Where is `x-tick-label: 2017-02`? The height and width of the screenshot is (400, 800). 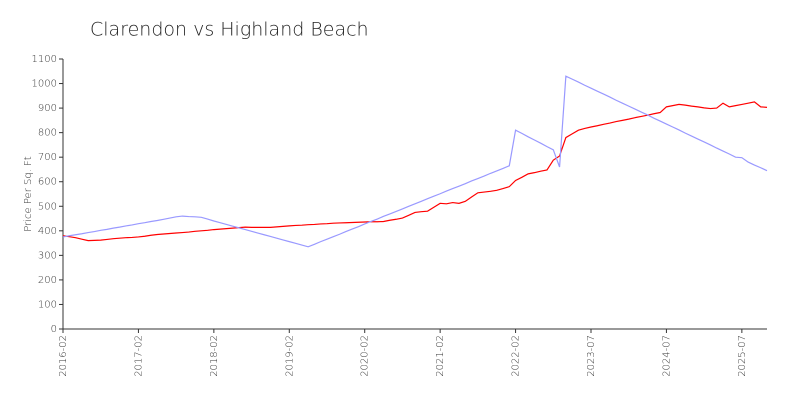 x-tick-label: 2017-02 is located at coordinates (138, 356).